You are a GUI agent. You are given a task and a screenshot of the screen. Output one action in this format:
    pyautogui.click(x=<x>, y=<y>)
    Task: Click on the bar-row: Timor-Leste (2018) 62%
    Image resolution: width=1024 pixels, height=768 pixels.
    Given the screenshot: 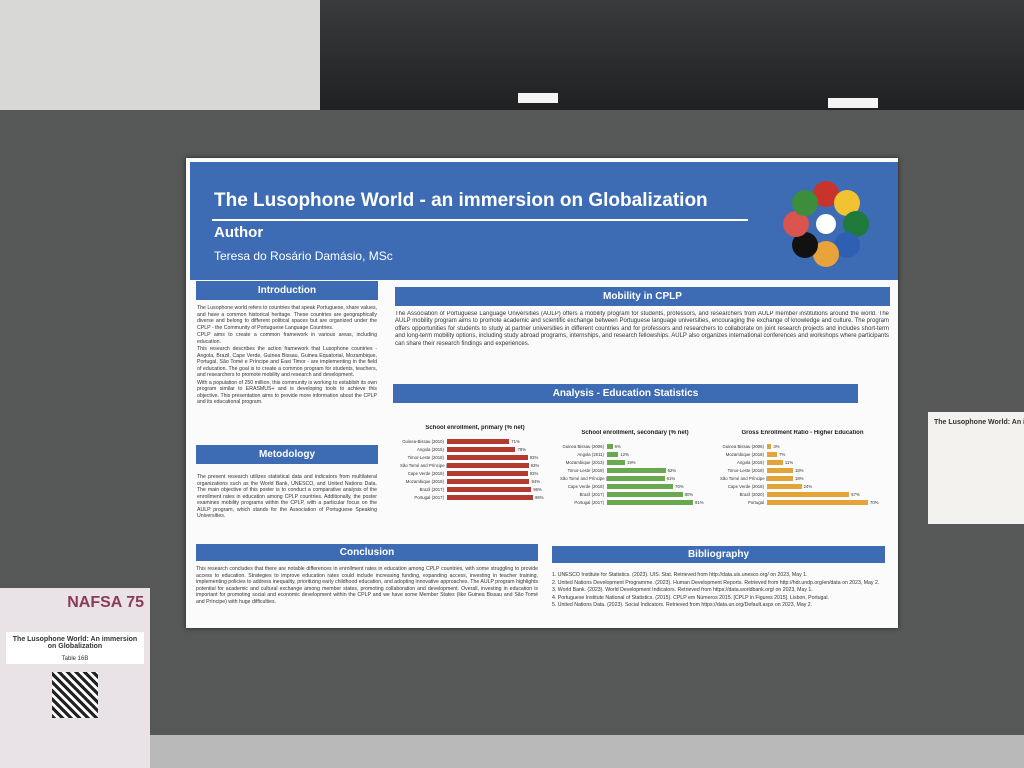 What is the action you would take?
    pyautogui.click(x=635, y=470)
    